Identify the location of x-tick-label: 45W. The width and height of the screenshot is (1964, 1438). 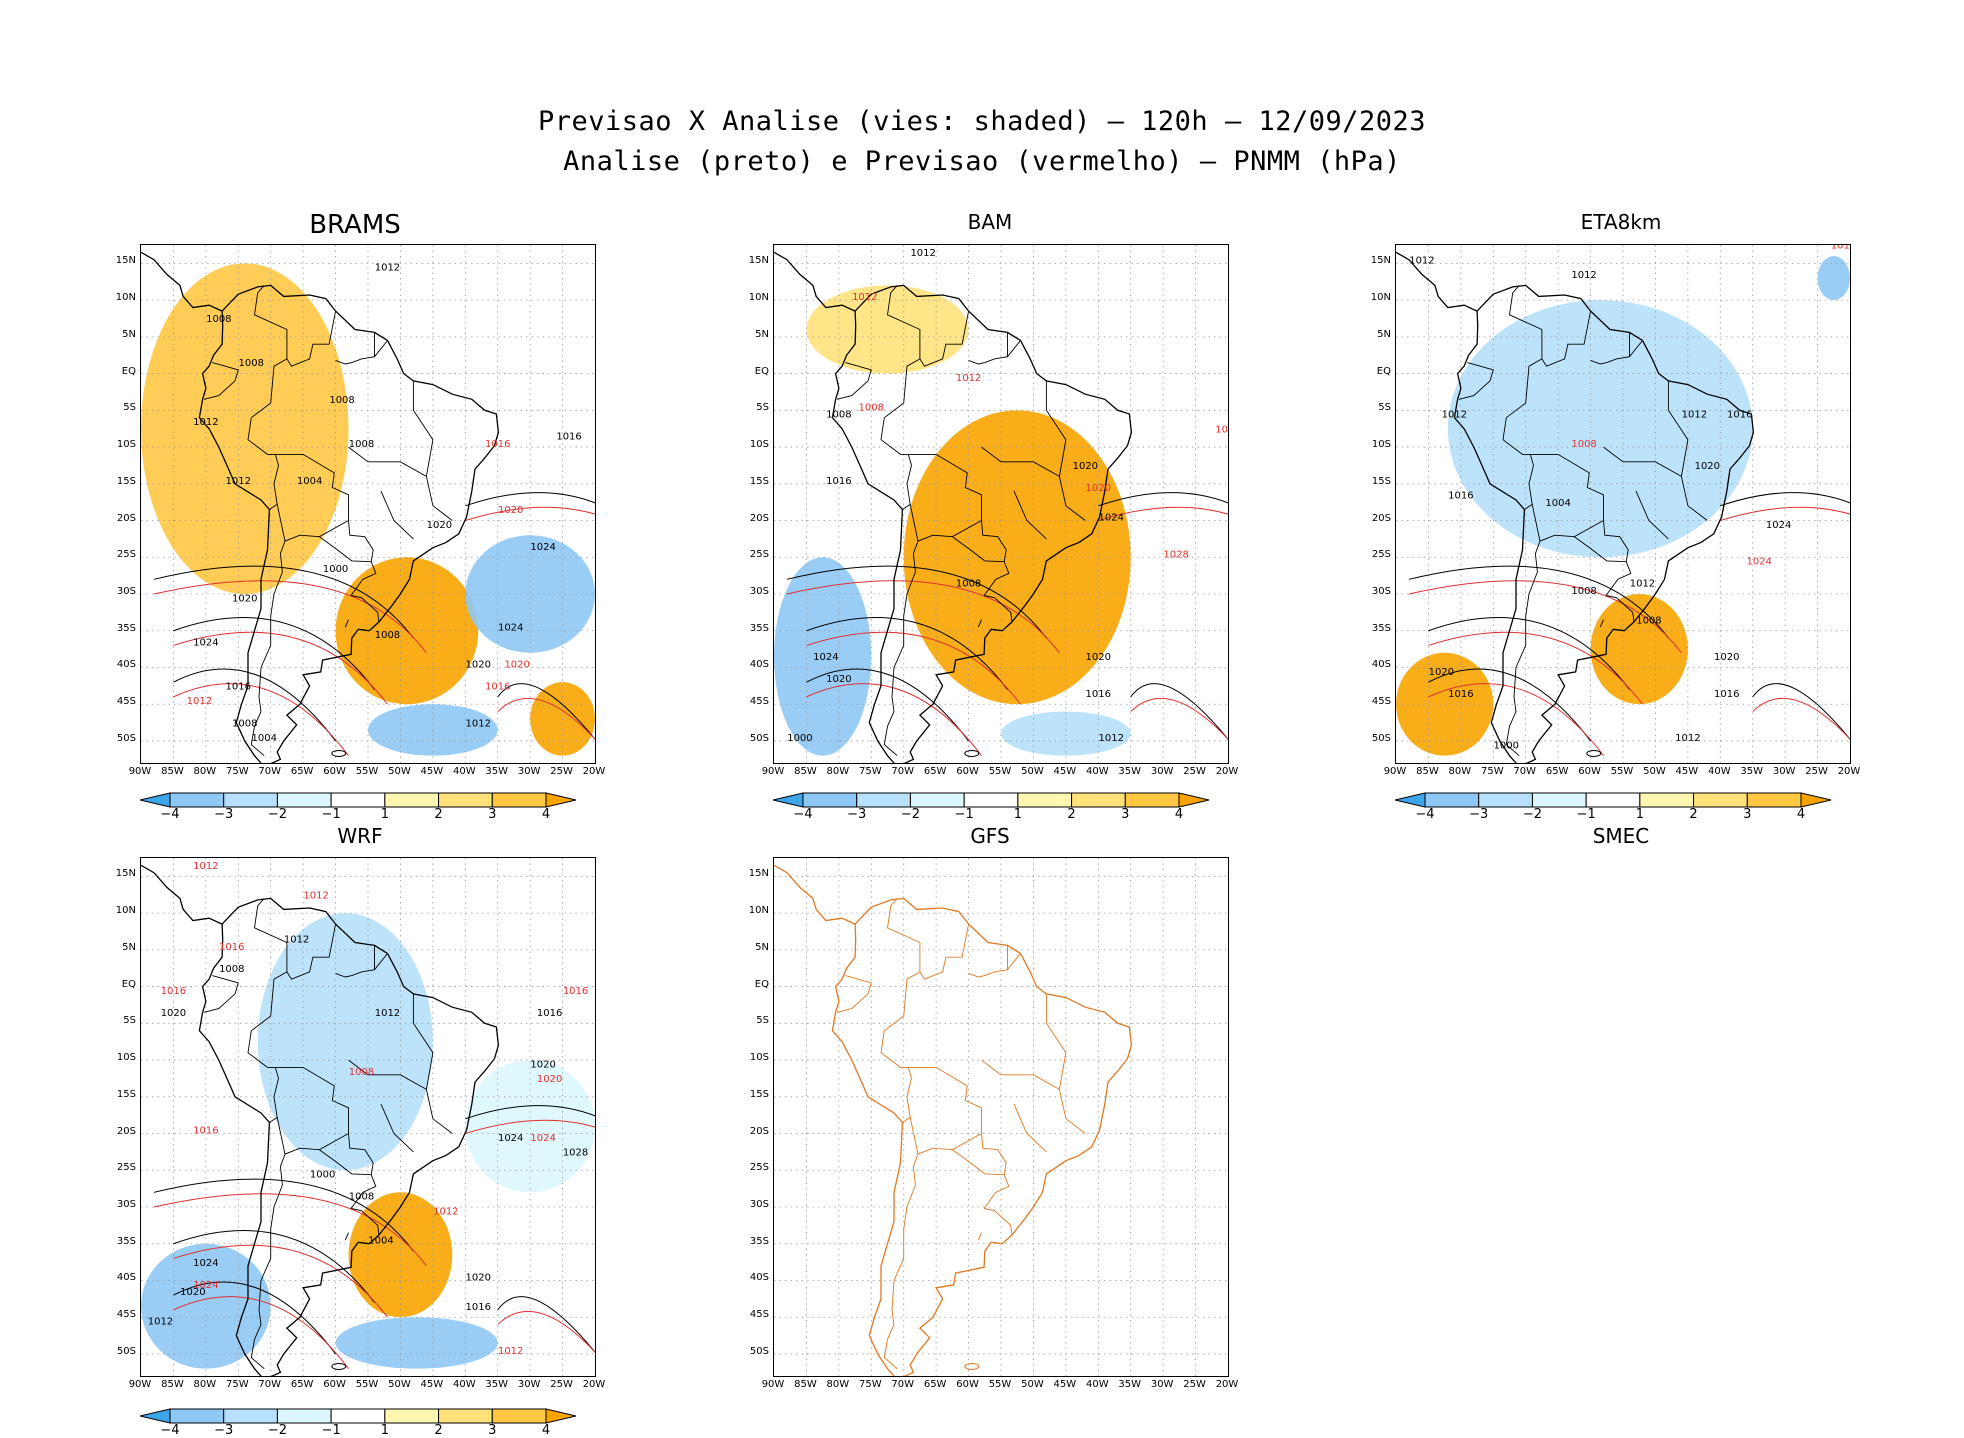
(432, 1384).